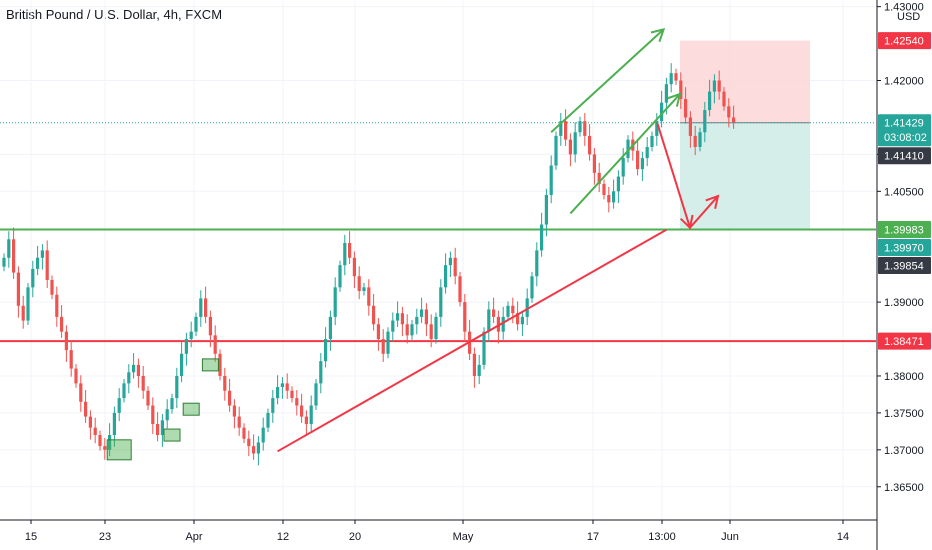 Image resolution: width=932 pixels, height=550 pixels. What do you see at coordinates (904, 266) in the screenshot?
I see `price-tag-label: 1.39854` at bounding box center [904, 266].